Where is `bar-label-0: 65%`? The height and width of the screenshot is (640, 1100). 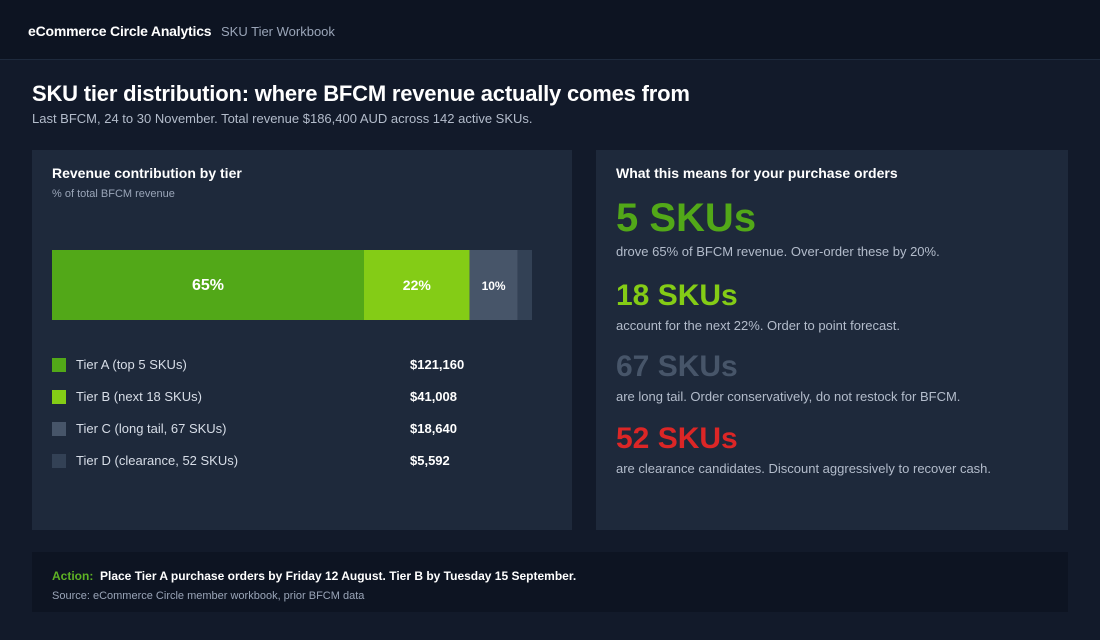
bar-label-0: 65% is located at coordinates (208, 285).